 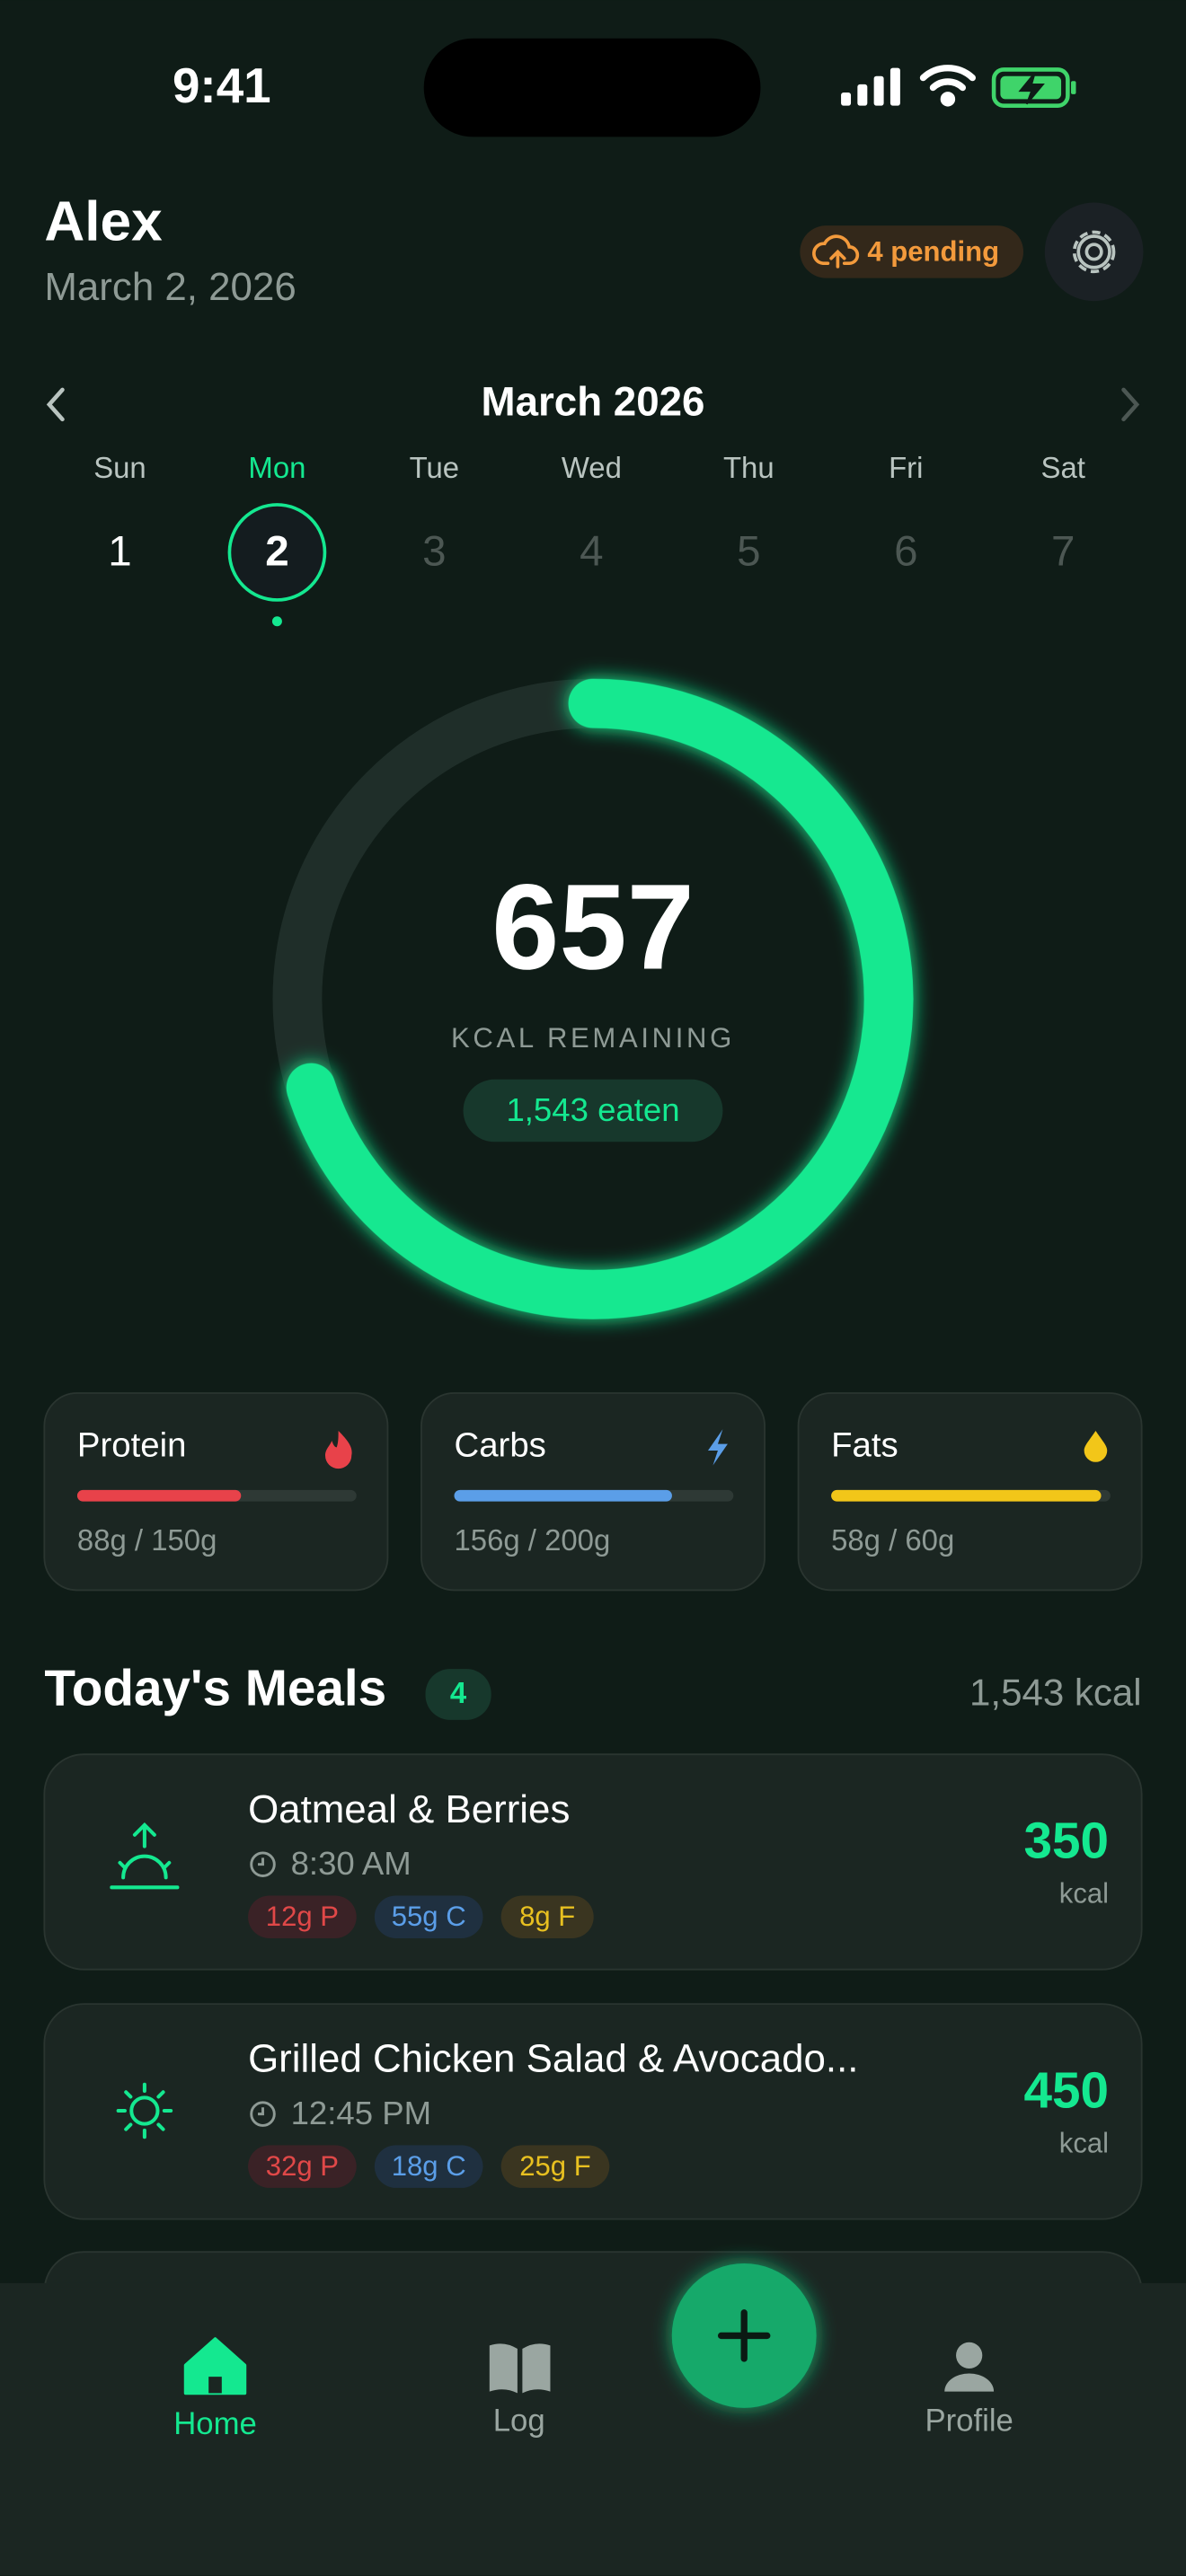 What do you see at coordinates (434, 467) in the screenshot?
I see `day-name: Tue` at bounding box center [434, 467].